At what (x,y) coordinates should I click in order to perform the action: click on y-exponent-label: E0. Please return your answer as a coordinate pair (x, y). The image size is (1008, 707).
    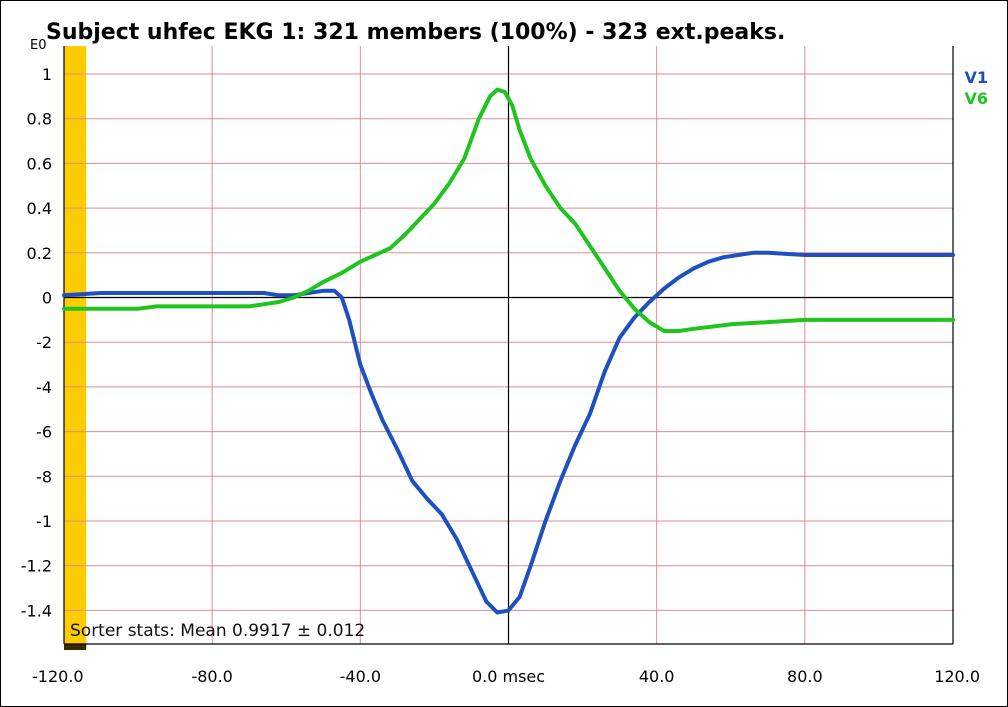
    Looking at the image, I should click on (38, 45).